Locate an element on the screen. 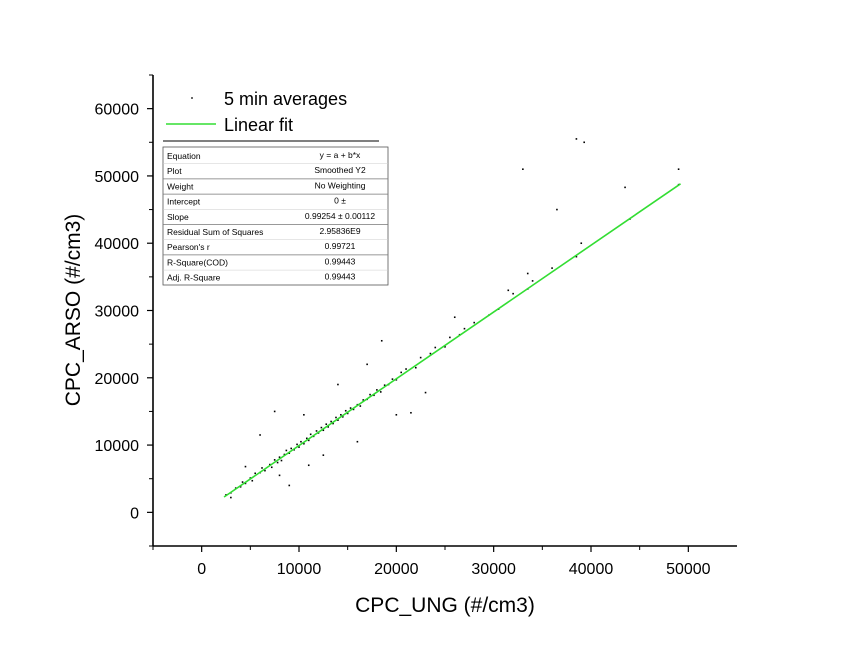  fit-table-key: Equation is located at coordinates (184, 156).